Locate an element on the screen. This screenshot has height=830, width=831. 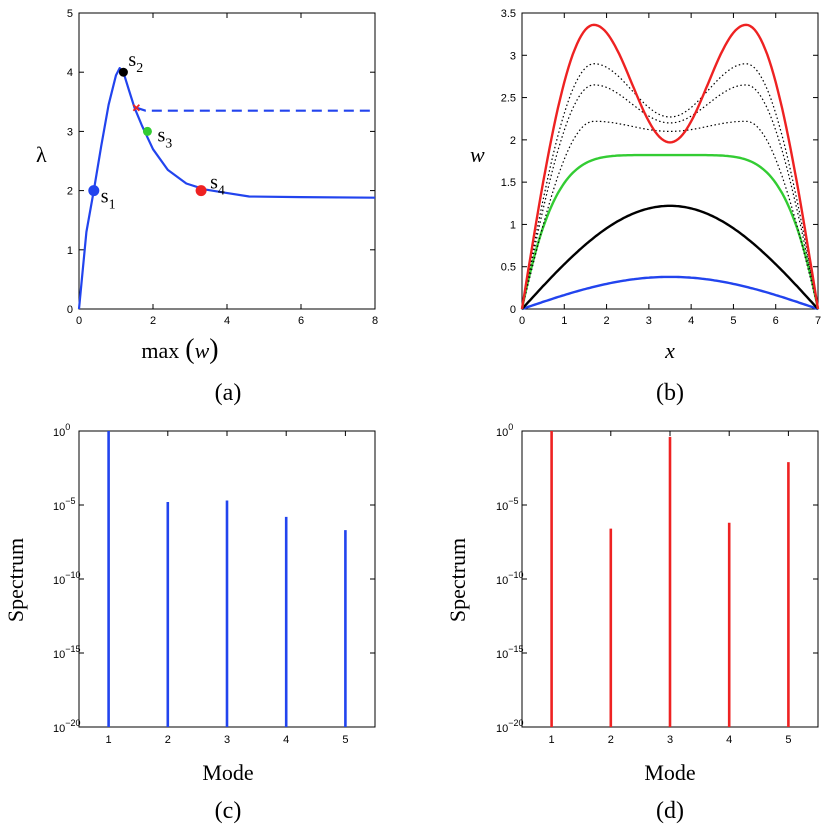
point-s1 is located at coordinates (94, 191).